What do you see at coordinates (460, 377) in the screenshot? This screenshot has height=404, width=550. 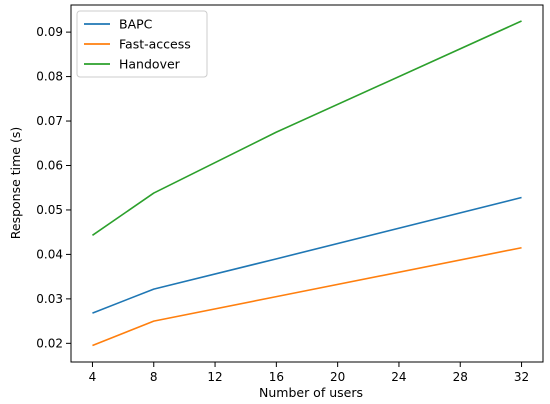 I see `x-tick-label: 28` at bounding box center [460, 377].